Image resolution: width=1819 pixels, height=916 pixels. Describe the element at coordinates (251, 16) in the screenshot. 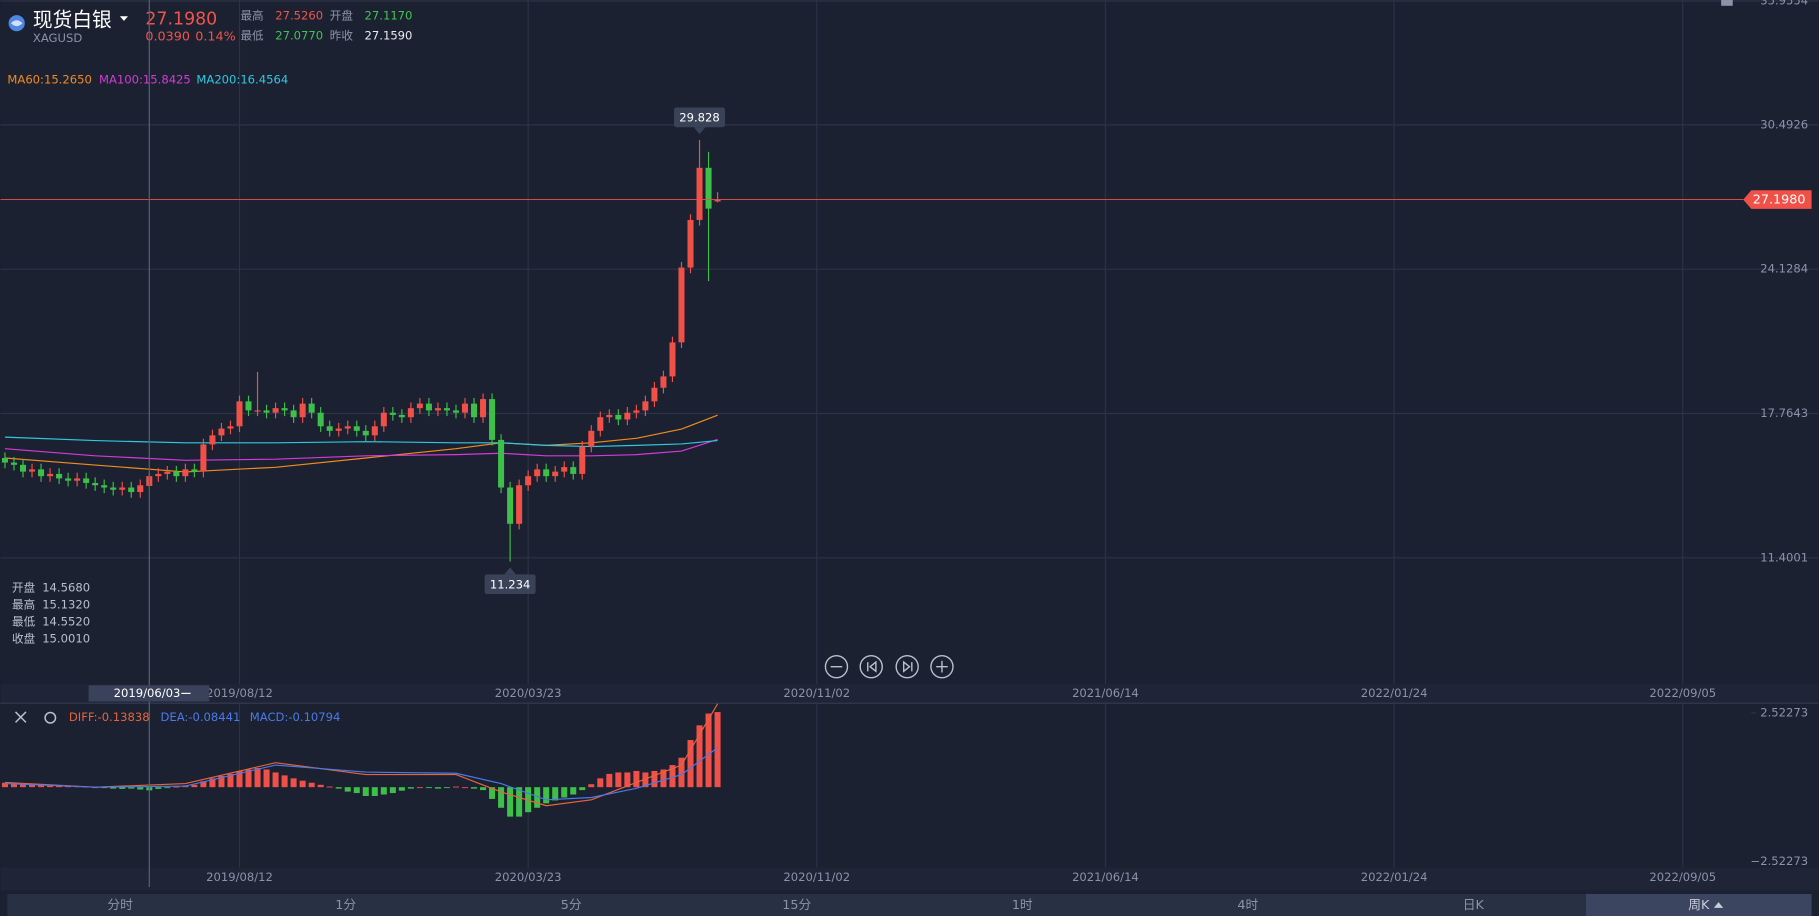

I see `stat-label: 最高` at that location.